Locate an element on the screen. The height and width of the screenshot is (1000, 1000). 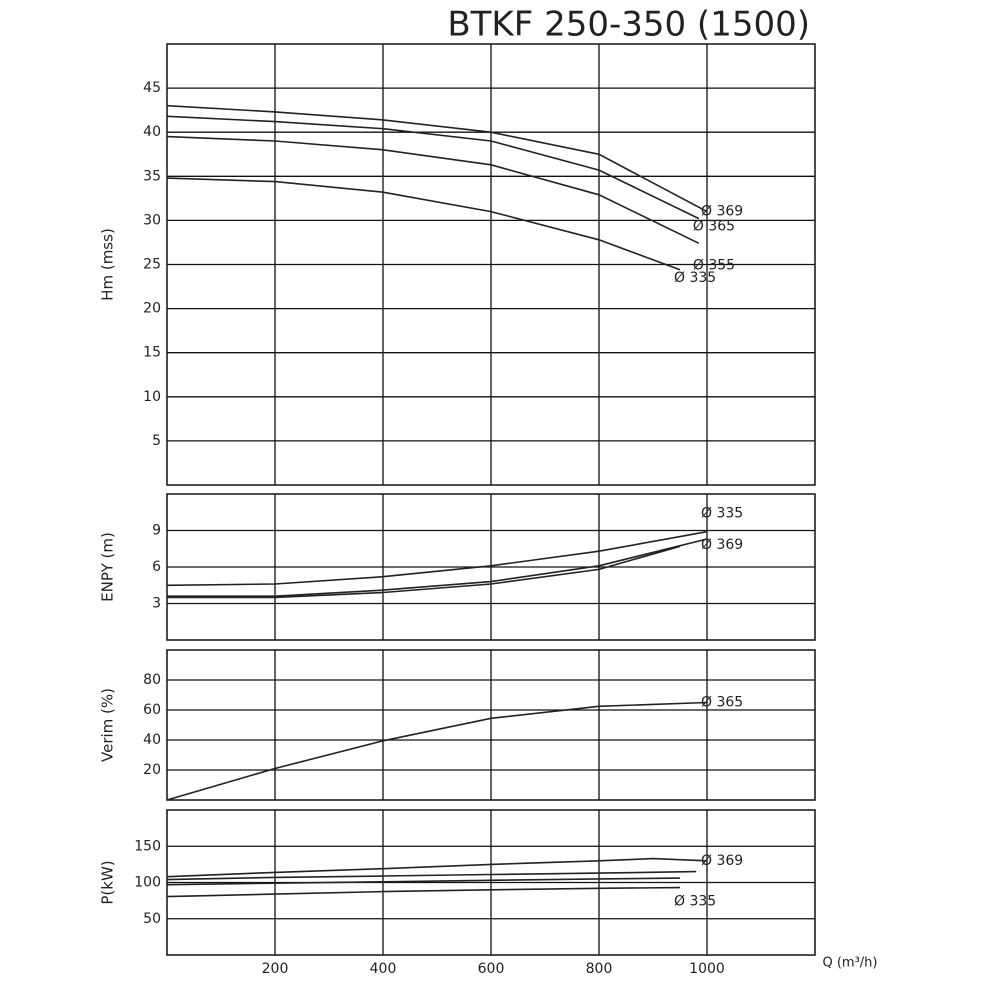
y-tick-label: 5 is located at coordinates (156, 441).